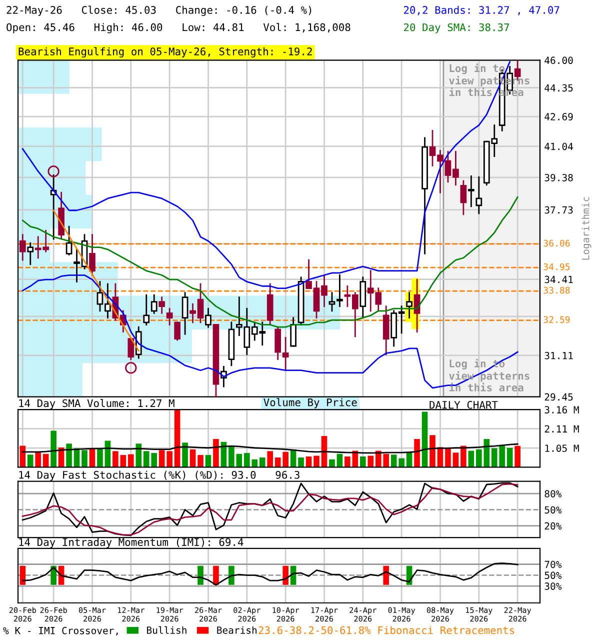 This screenshot has width=600, height=640. Describe the element at coordinates (558, 60) in the screenshot. I see `y-tick-label: 46.00` at that location.